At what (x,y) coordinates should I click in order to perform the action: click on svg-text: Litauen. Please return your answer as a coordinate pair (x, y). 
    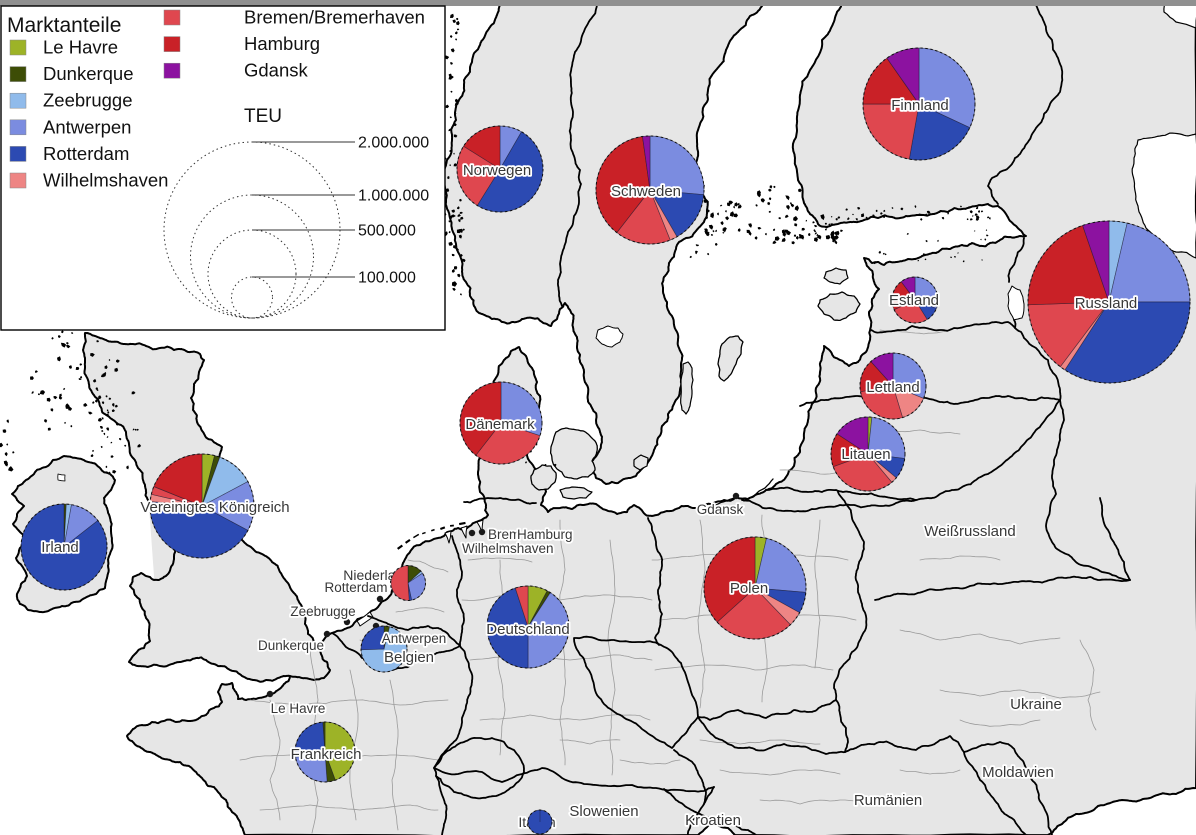
    Looking at the image, I should click on (865, 454).